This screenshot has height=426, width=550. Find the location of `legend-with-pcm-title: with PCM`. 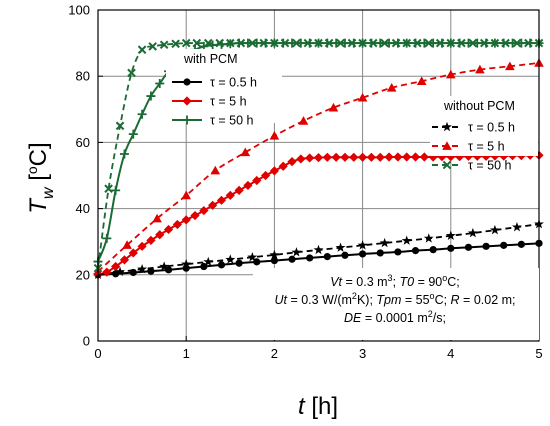

legend-with-pcm-title: with PCM is located at coordinates (210, 59).